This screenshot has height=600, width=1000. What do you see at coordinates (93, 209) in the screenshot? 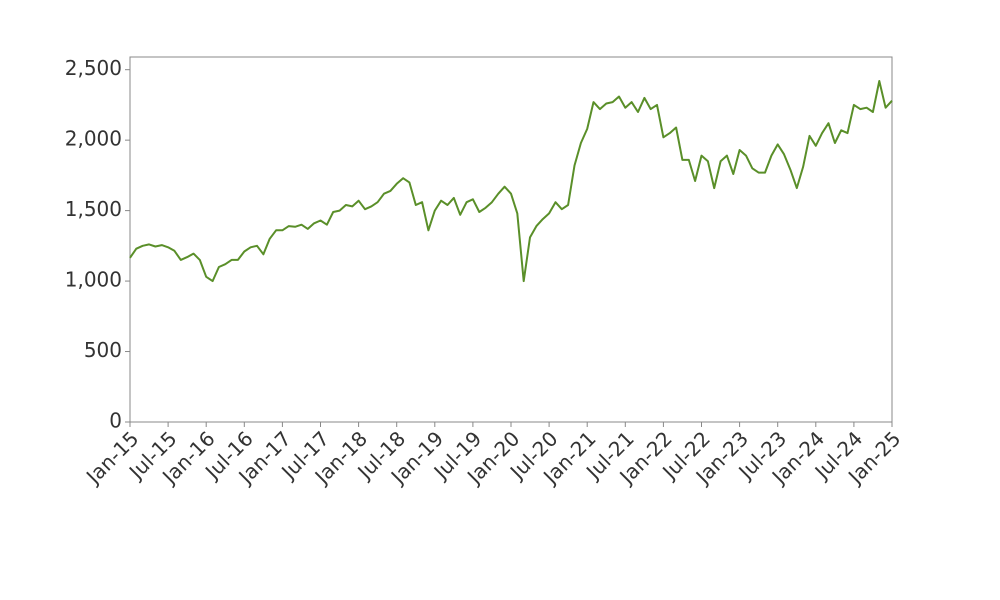
I see `y-tick-label: 1,500` at bounding box center [93, 209].